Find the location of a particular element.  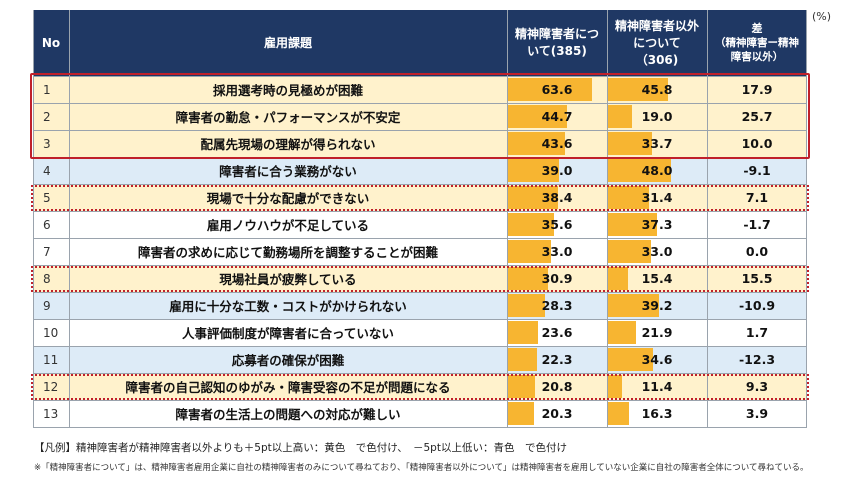

value-label: 39.2 is located at coordinates (657, 305).